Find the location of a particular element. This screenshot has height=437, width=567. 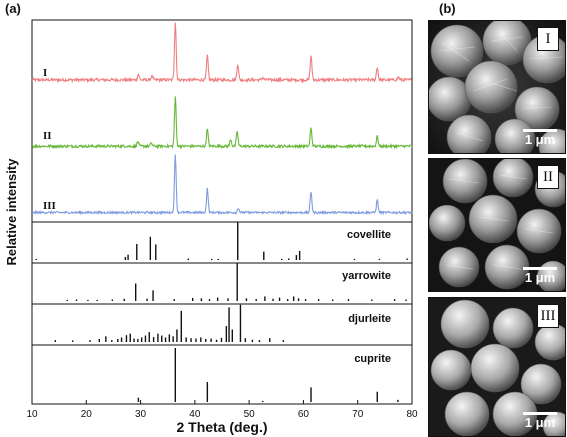

scale-bar-1: 1 μm is located at coordinates (540, 138).